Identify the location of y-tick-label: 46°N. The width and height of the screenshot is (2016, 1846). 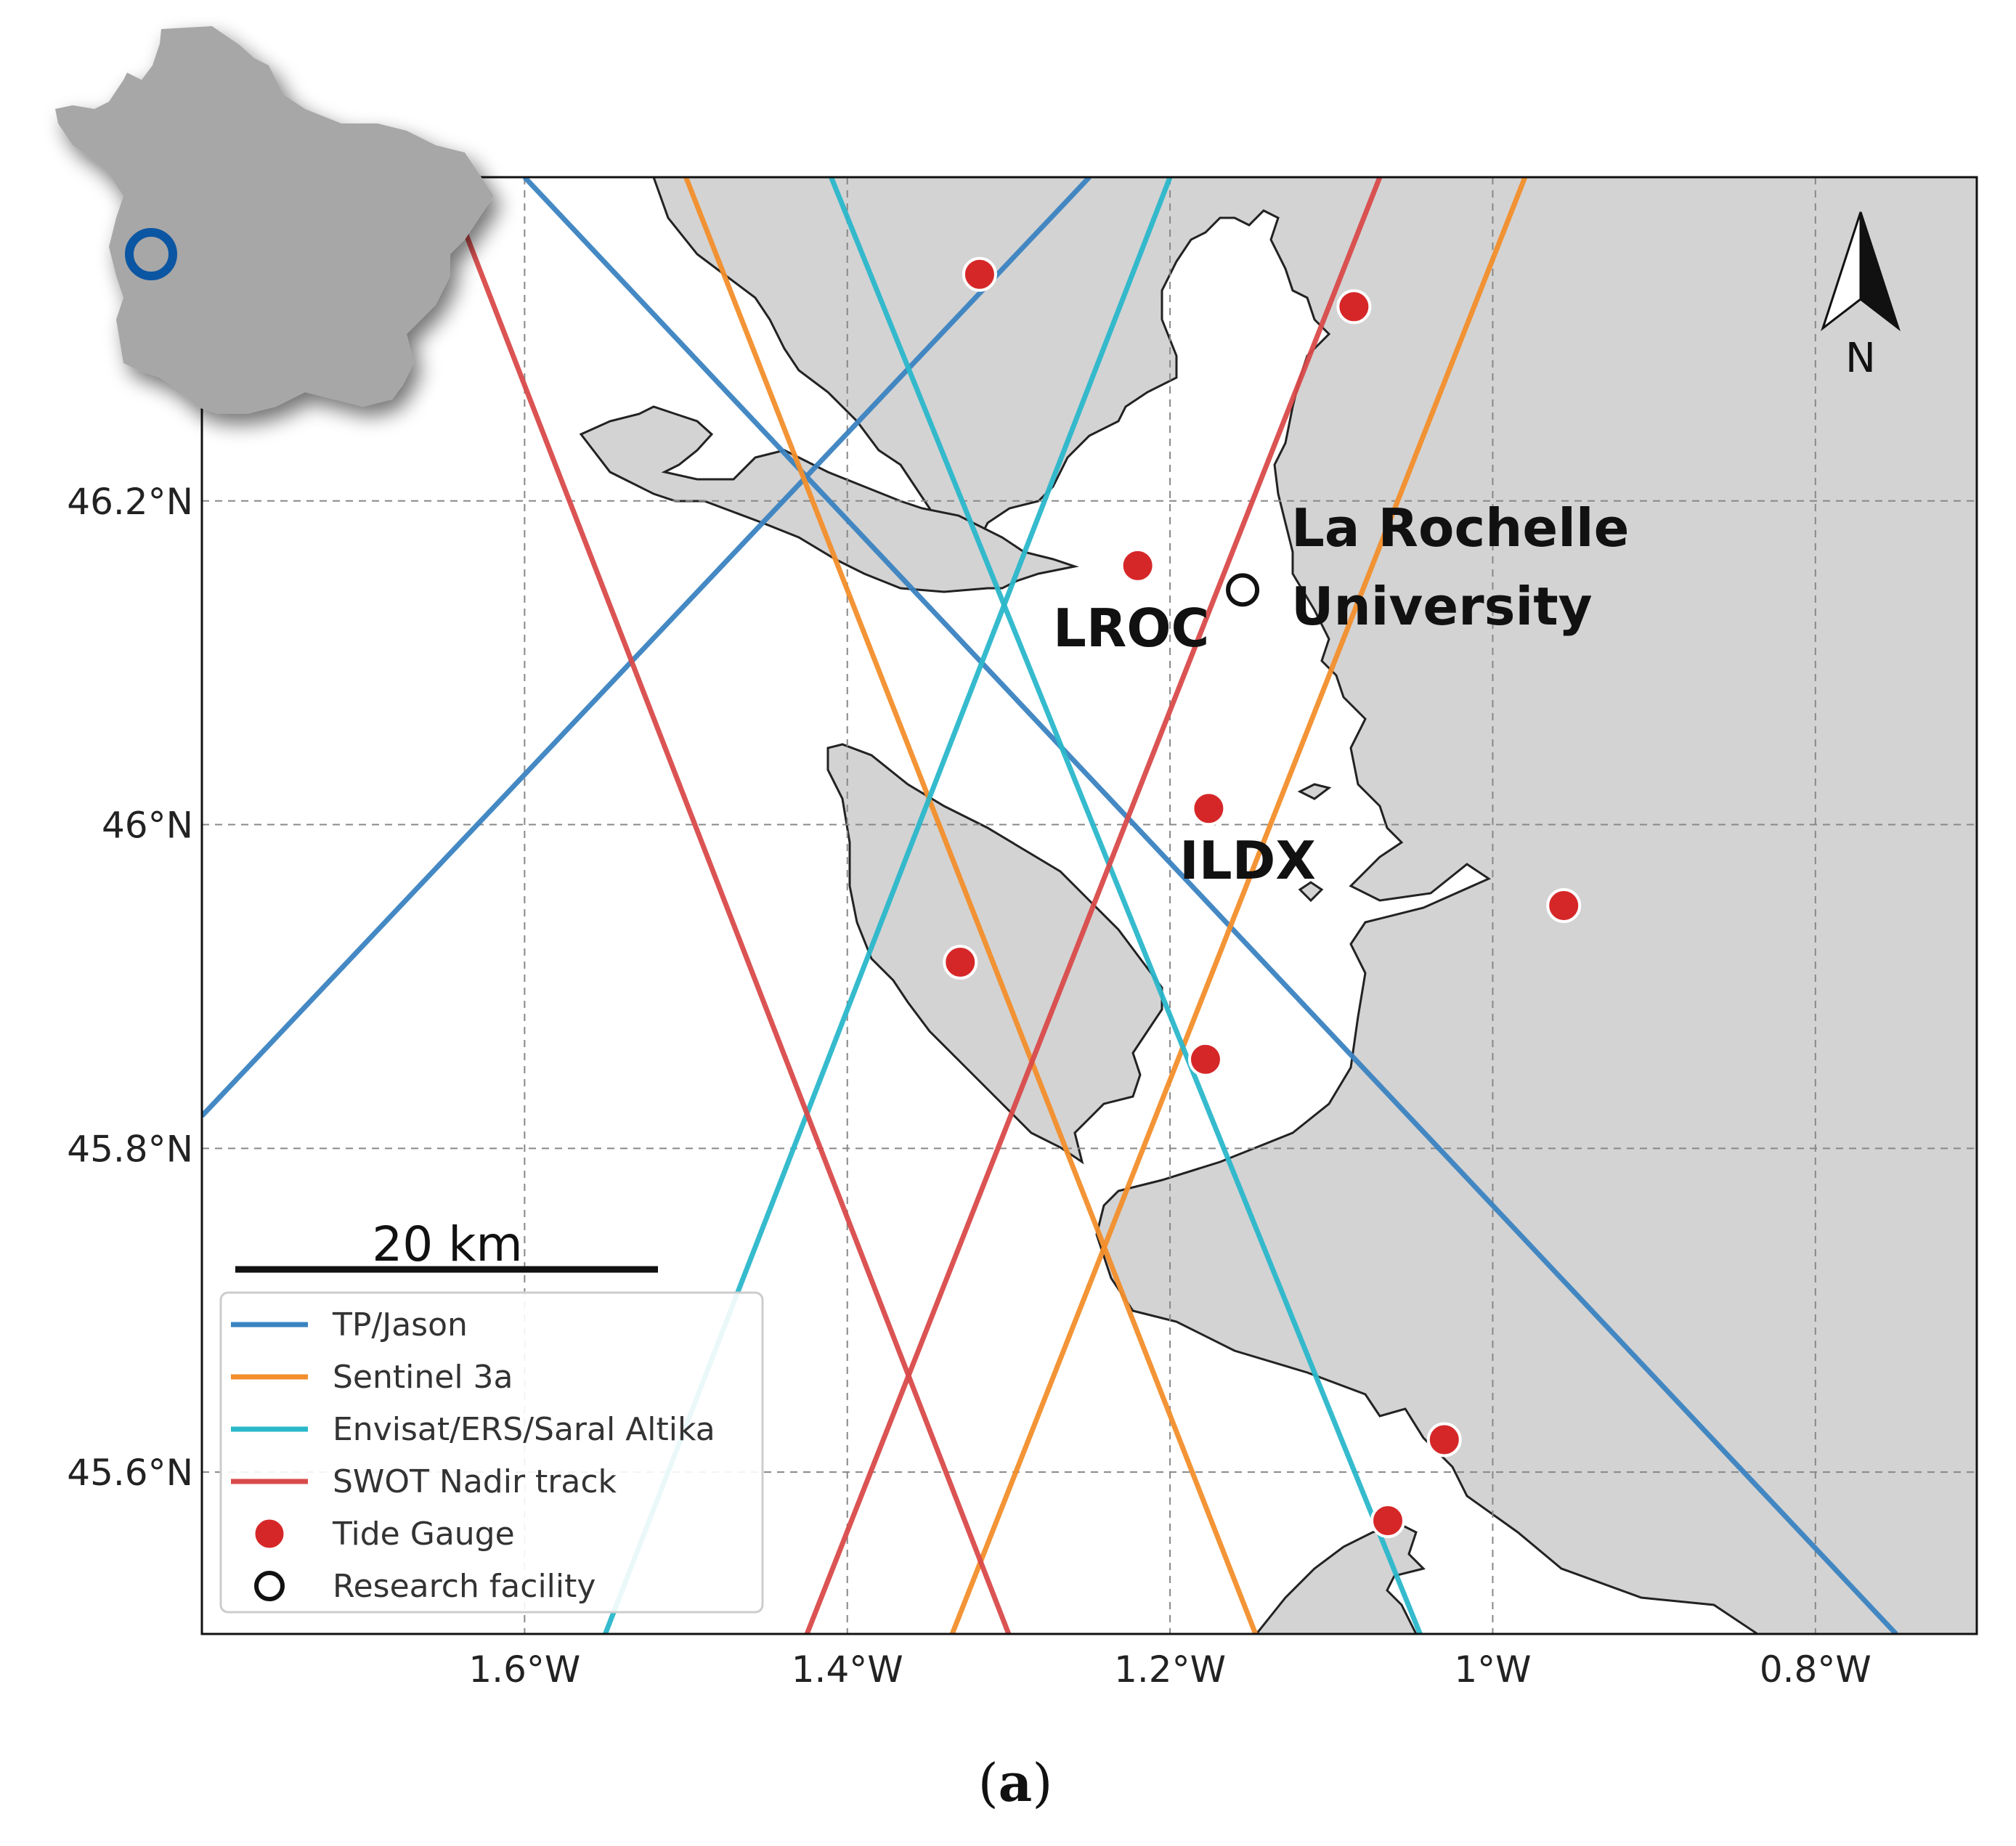
(147, 826).